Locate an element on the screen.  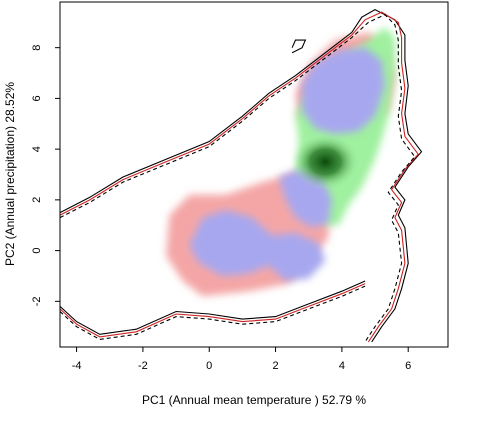
x-tick-label: 4 is located at coordinates (342, 366).